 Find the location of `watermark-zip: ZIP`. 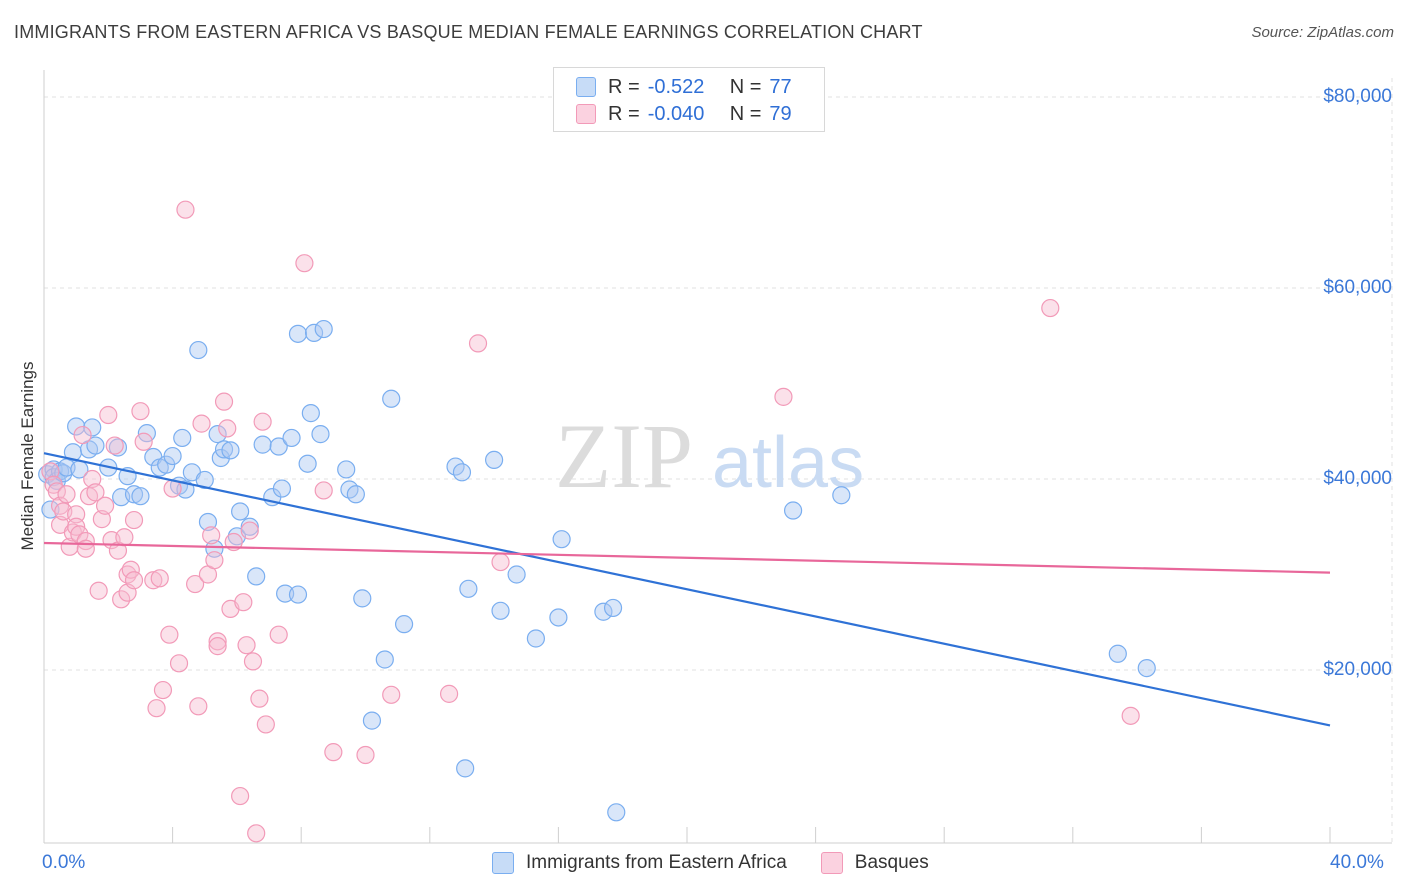

watermark-zip: ZIP is located at coordinates (624, 456).